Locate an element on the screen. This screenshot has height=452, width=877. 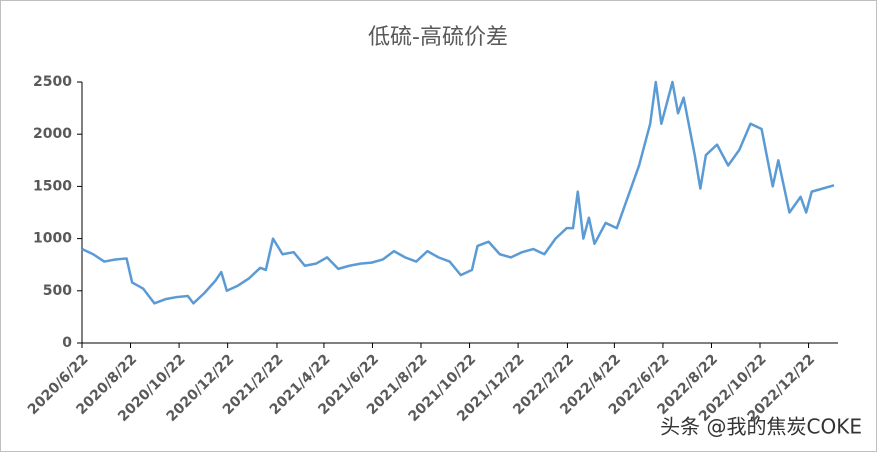
watermark: 头条 @我的焦炭COKE is located at coordinates (761, 427).